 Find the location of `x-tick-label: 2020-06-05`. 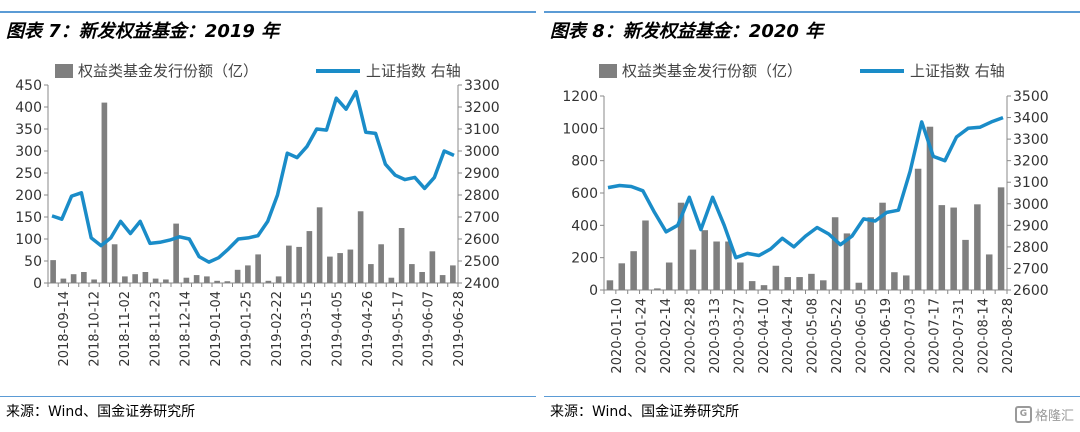

x-tick-label: 2020-06-05 is located at coordinates (861, 336).